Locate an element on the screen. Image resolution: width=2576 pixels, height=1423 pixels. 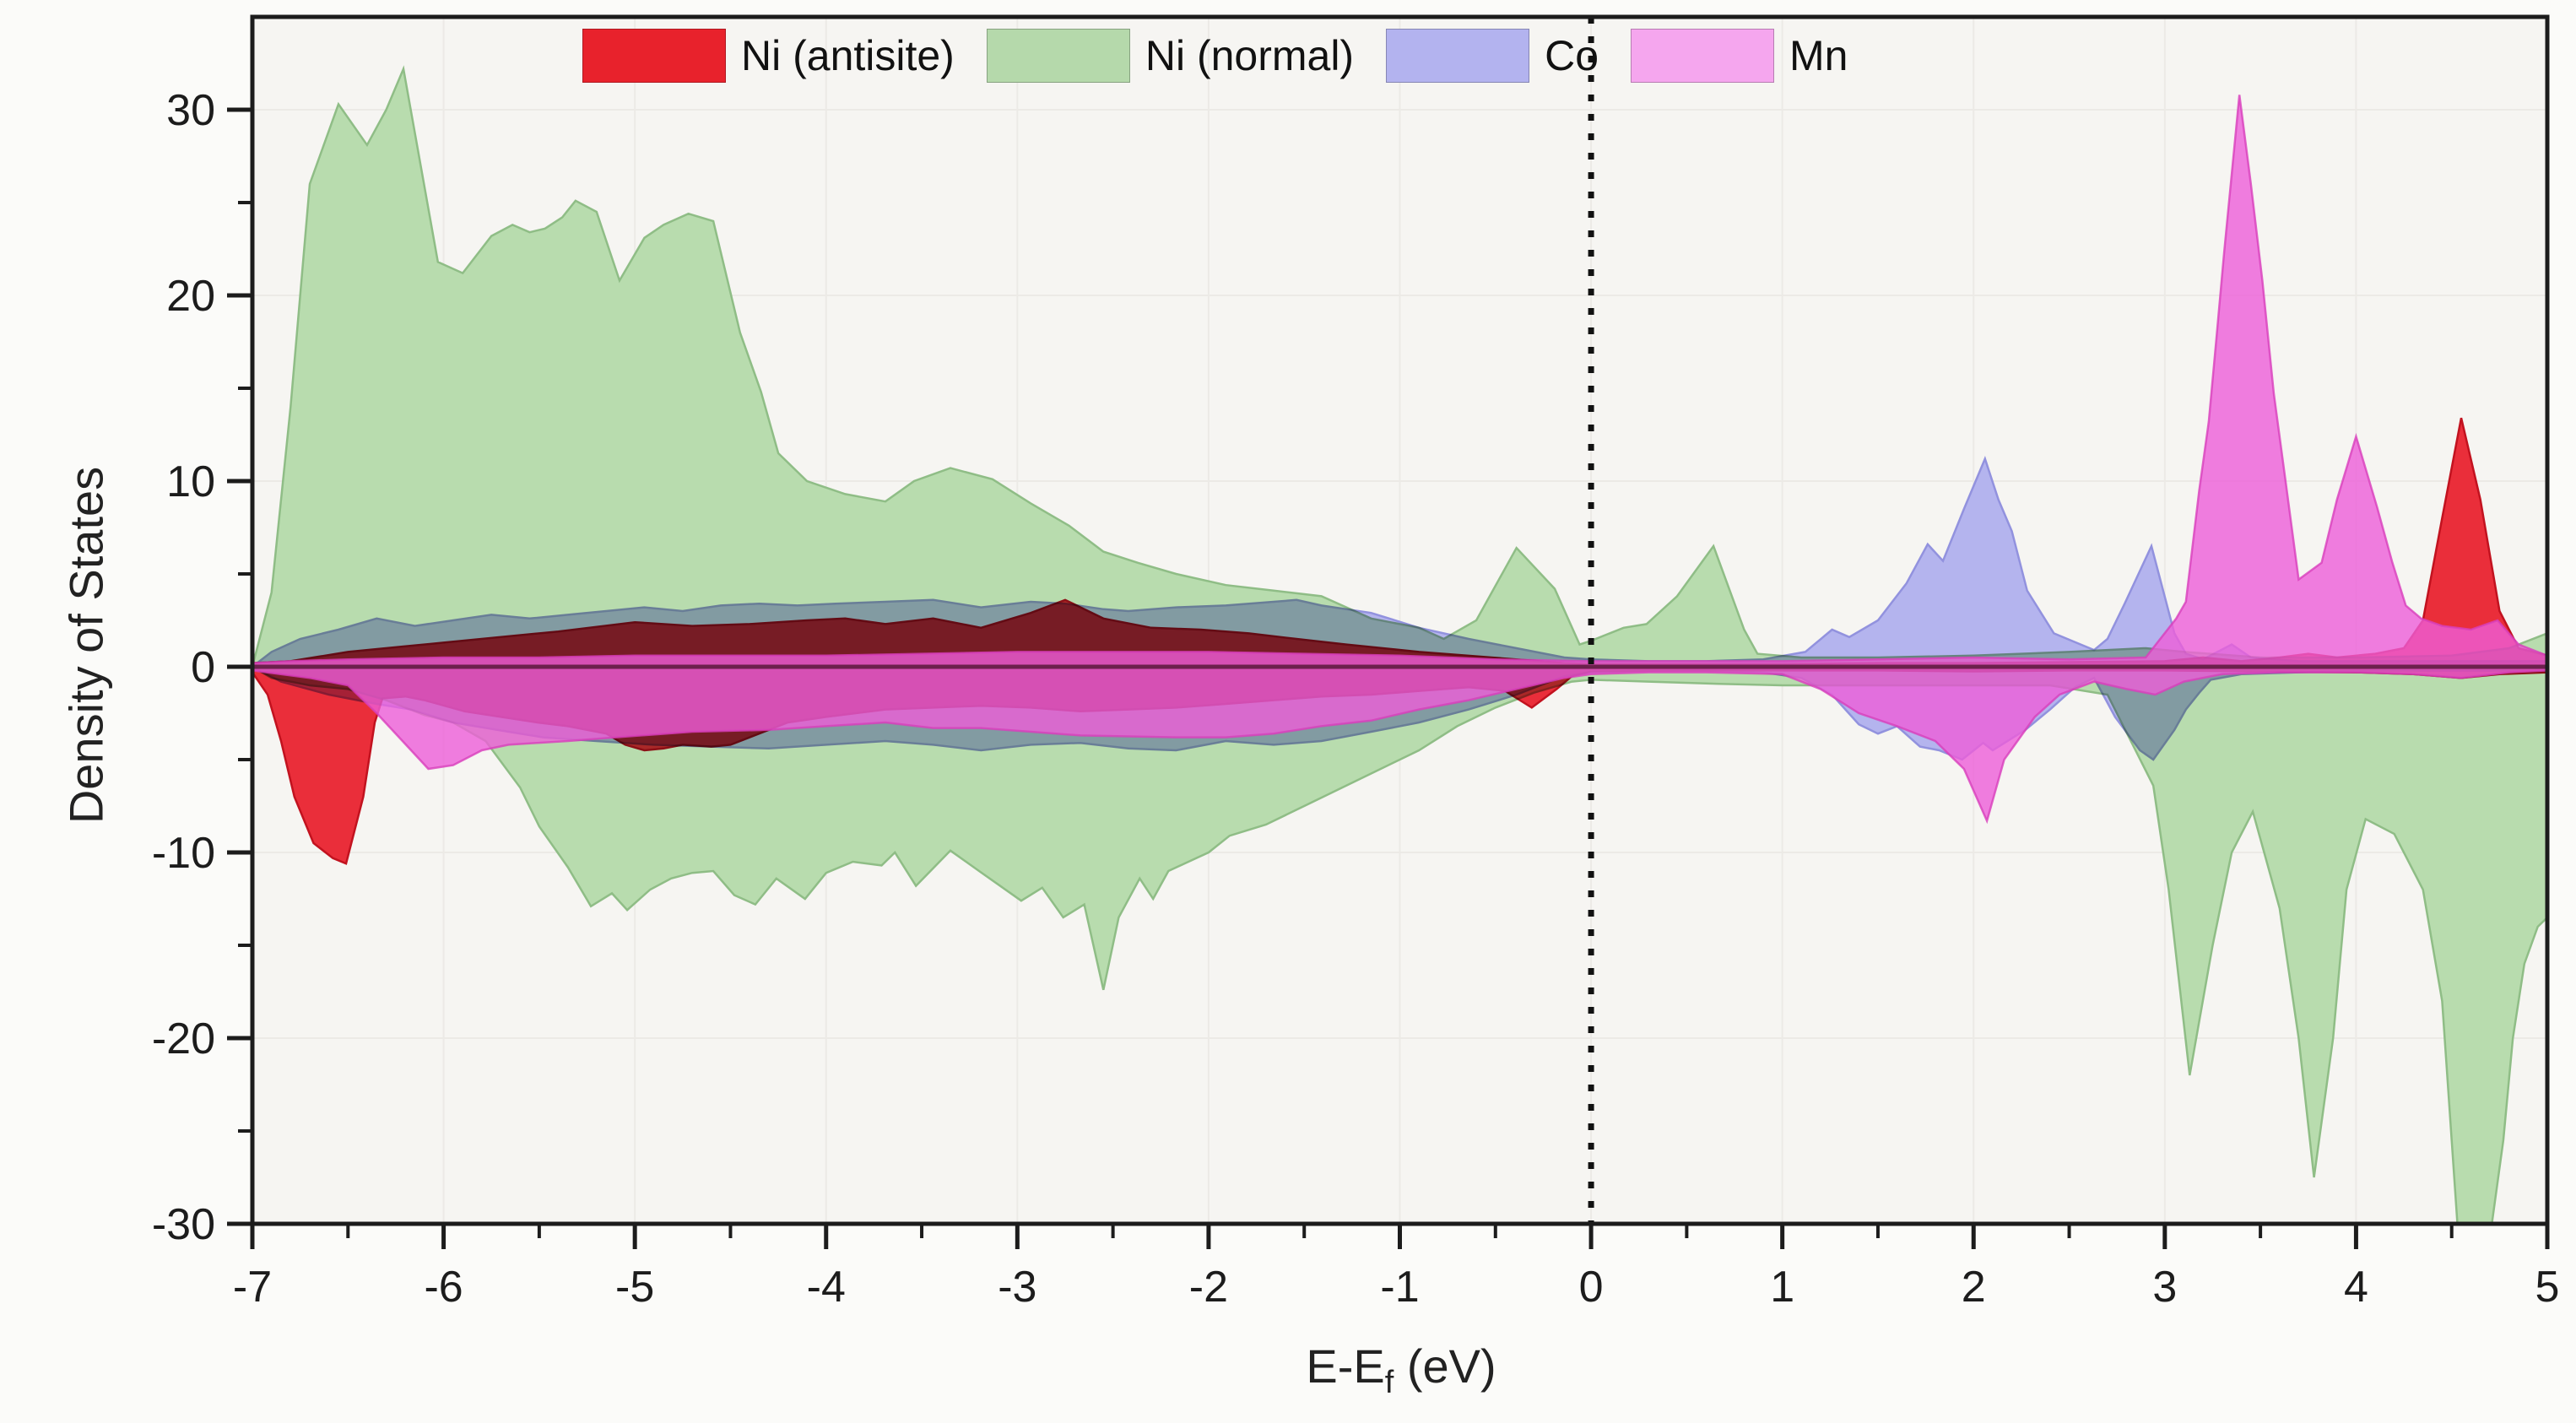
legend-item-ni-antisite: Ni (antisite) is located at coordinates (768, 56).